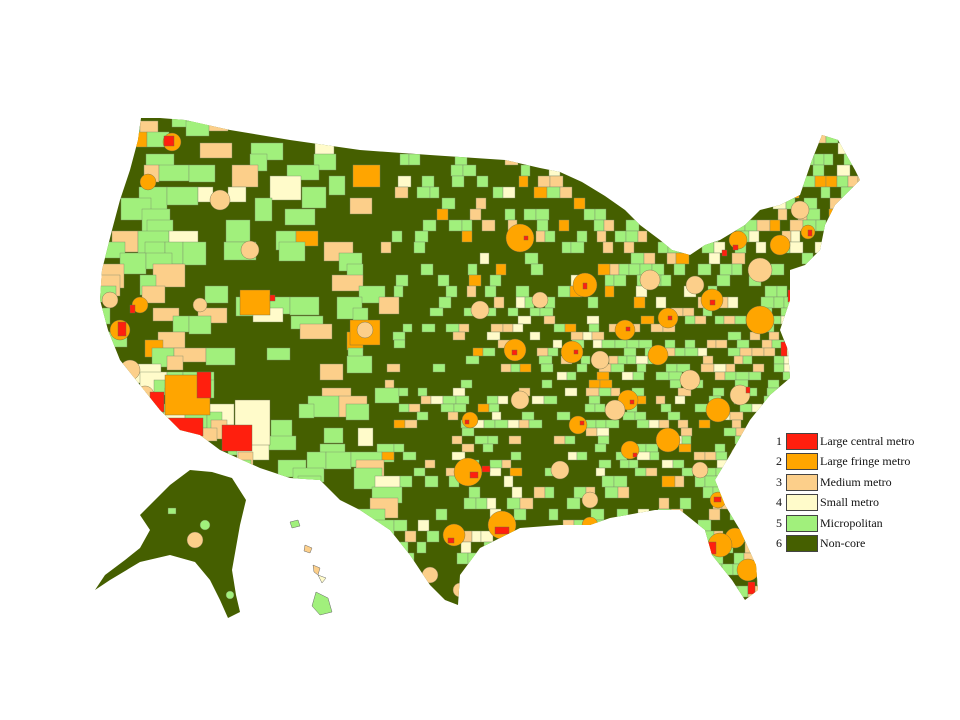  Describe the element at coordinates (779, 481) in the screenshot. I see `legend-number: 3` at that location.